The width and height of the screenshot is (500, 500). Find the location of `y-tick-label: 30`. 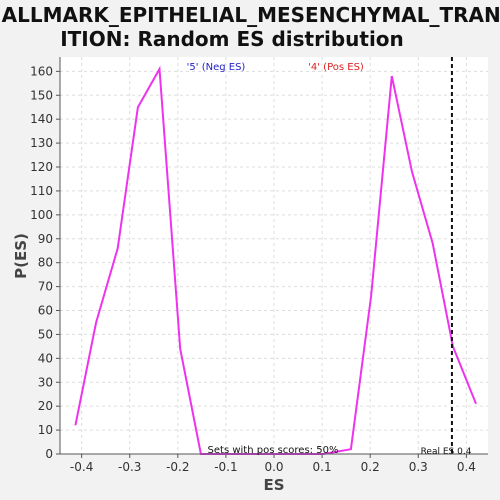

y-tick-label: 30 is located at coordinates (45, 382).